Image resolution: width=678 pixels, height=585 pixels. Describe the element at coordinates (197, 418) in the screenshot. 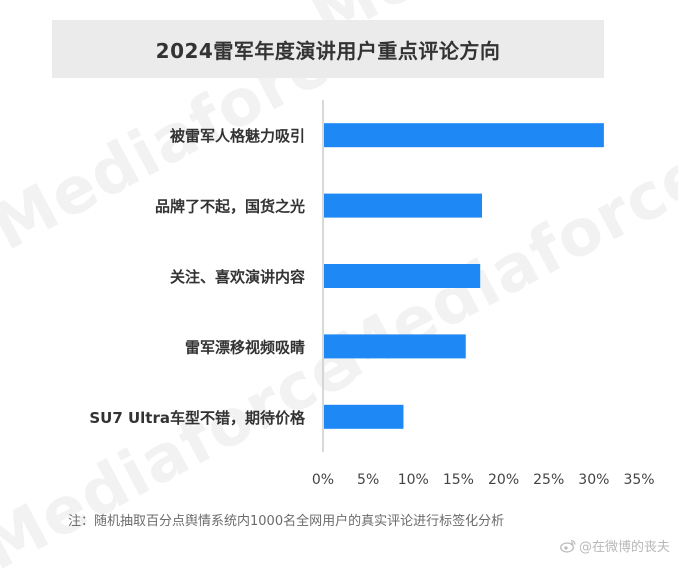

I see `category-label-5: SU7 Ultra车型不错，期待价格` at that location.